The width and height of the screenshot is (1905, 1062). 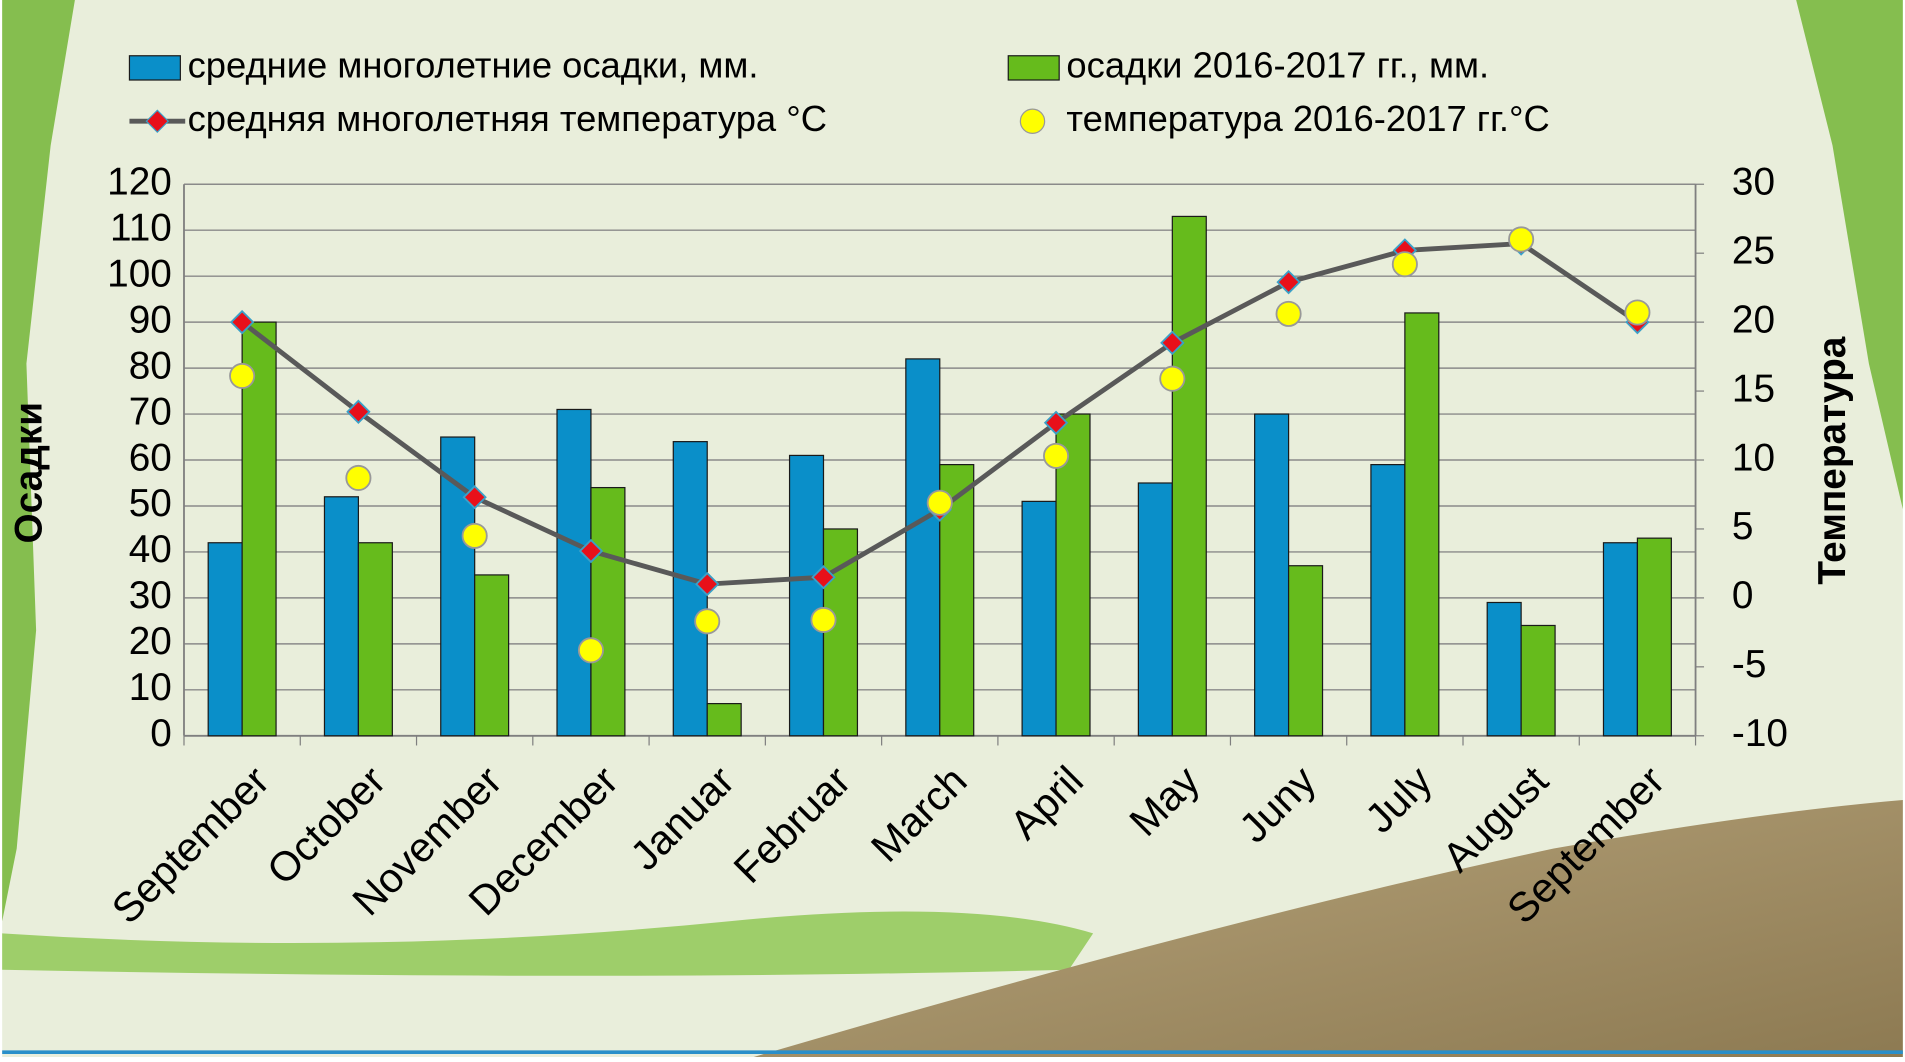 I want to click on brush-left, so click(x=38, y=461).